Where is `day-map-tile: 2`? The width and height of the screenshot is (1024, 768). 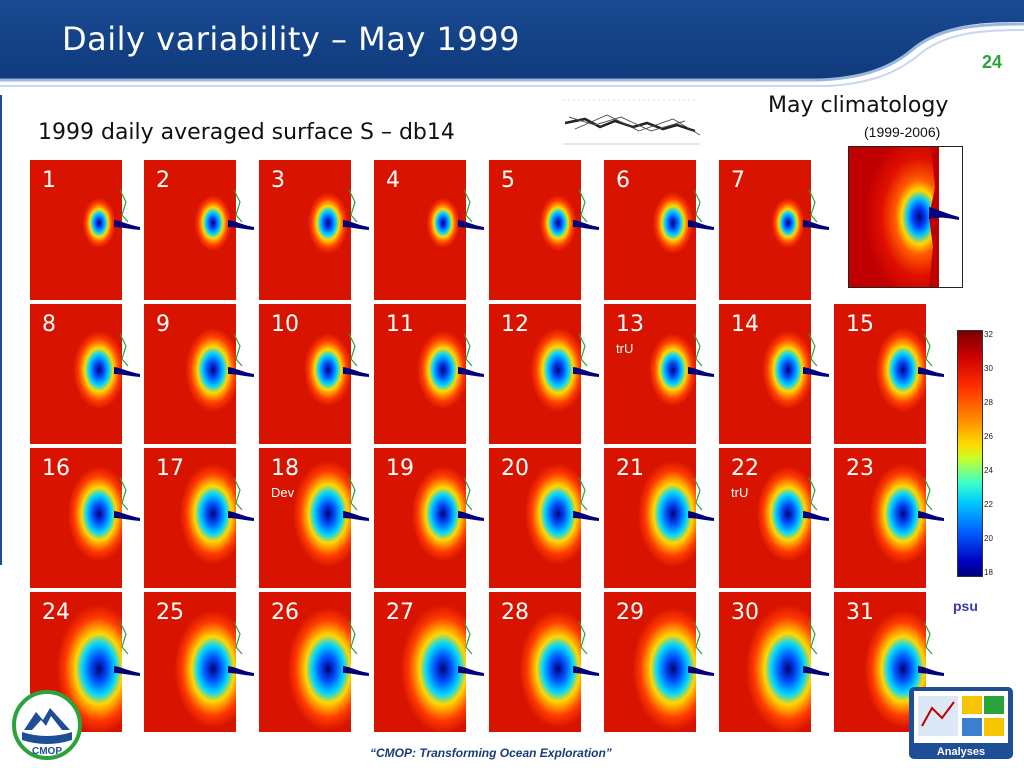 day-map-tile: 2 is located at coordinates (200, 230).